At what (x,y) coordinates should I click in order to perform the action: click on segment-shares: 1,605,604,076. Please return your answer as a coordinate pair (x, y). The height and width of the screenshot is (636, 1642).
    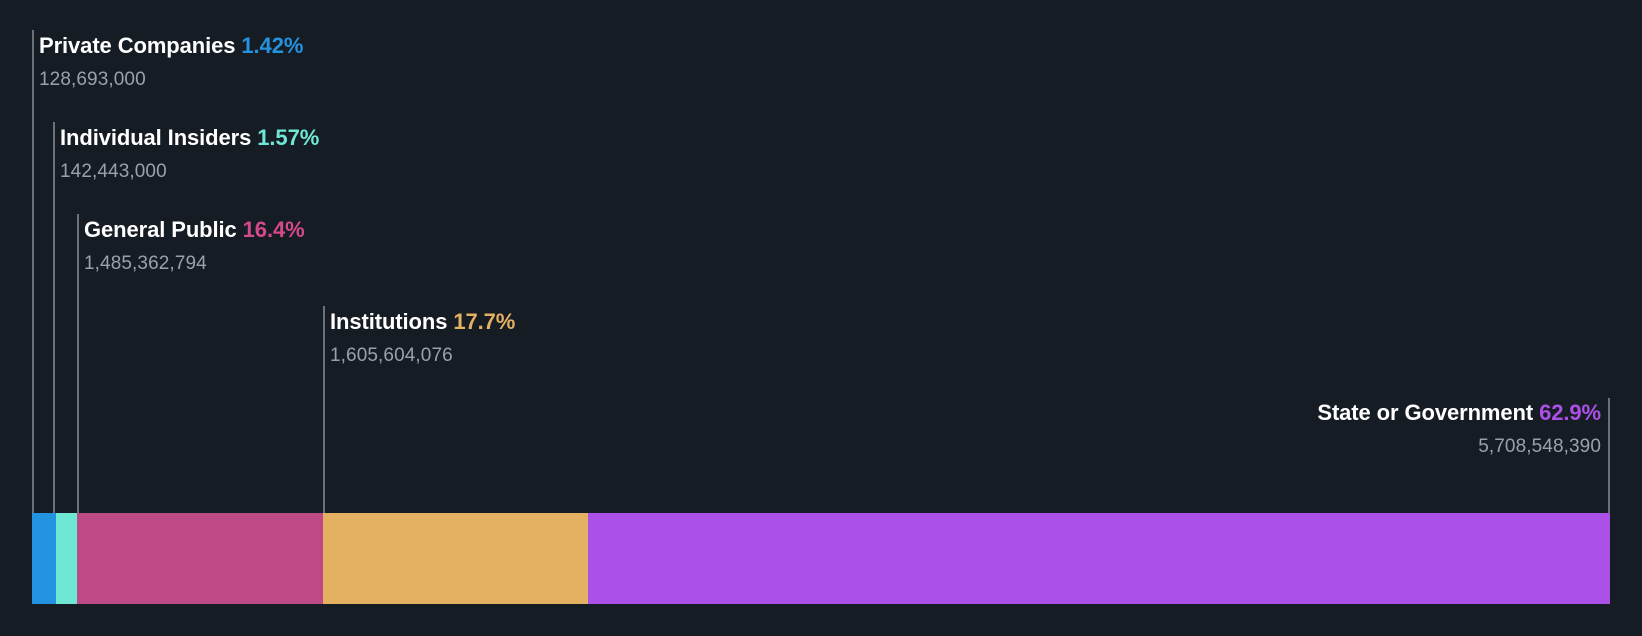
    Looking at the image, I should click on (391, 355).